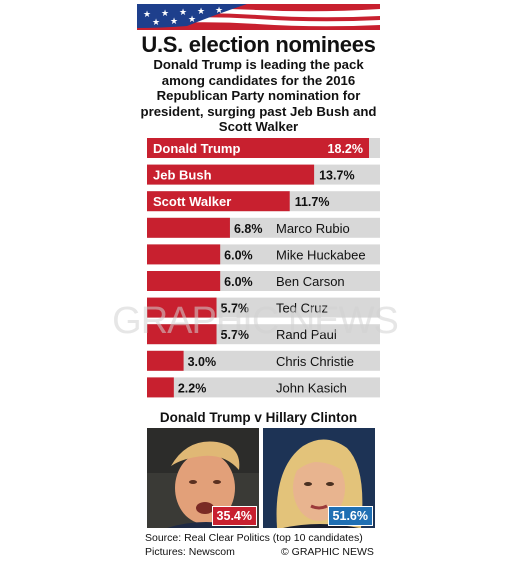 Image resolution: width=515 pixels, height=564 pixels. What do you see at coordinates (196, 148) in the screenshot?
I see `category-label: Donald Trump` at bounding box center [196, 148].